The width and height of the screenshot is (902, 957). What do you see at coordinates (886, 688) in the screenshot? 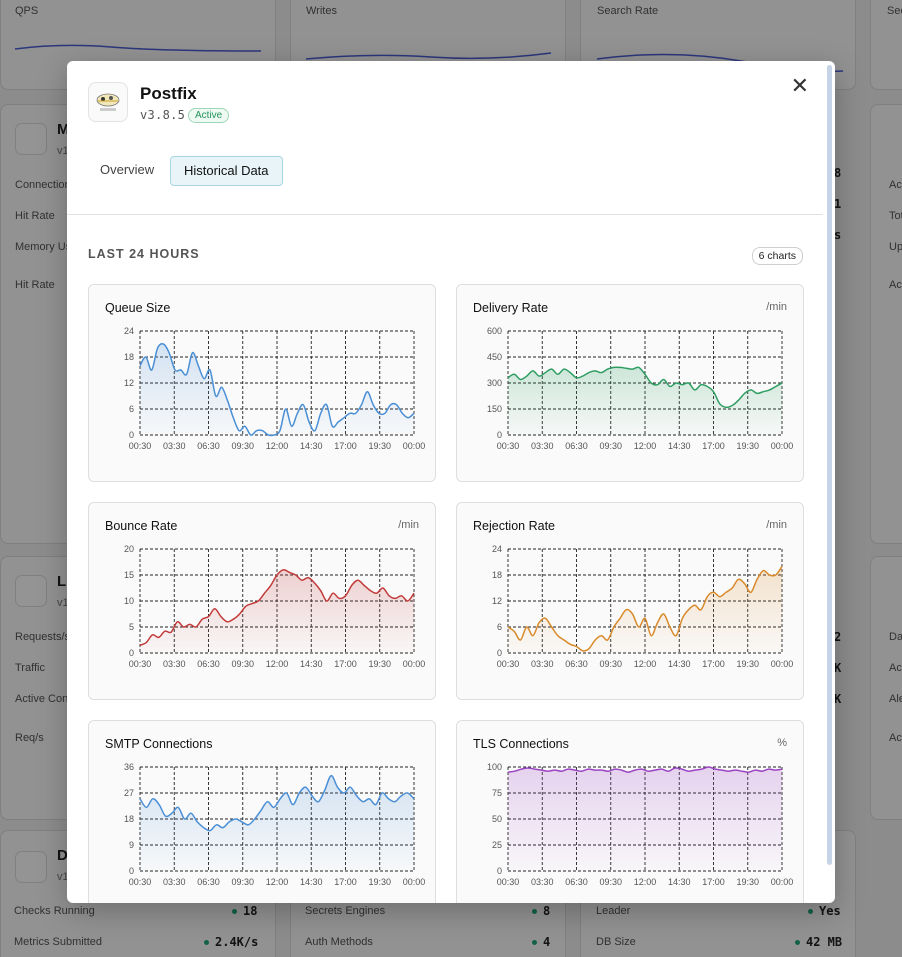
I see `bg-card-right-2: Da Act Ale Act` at bounding box center [886, 688].